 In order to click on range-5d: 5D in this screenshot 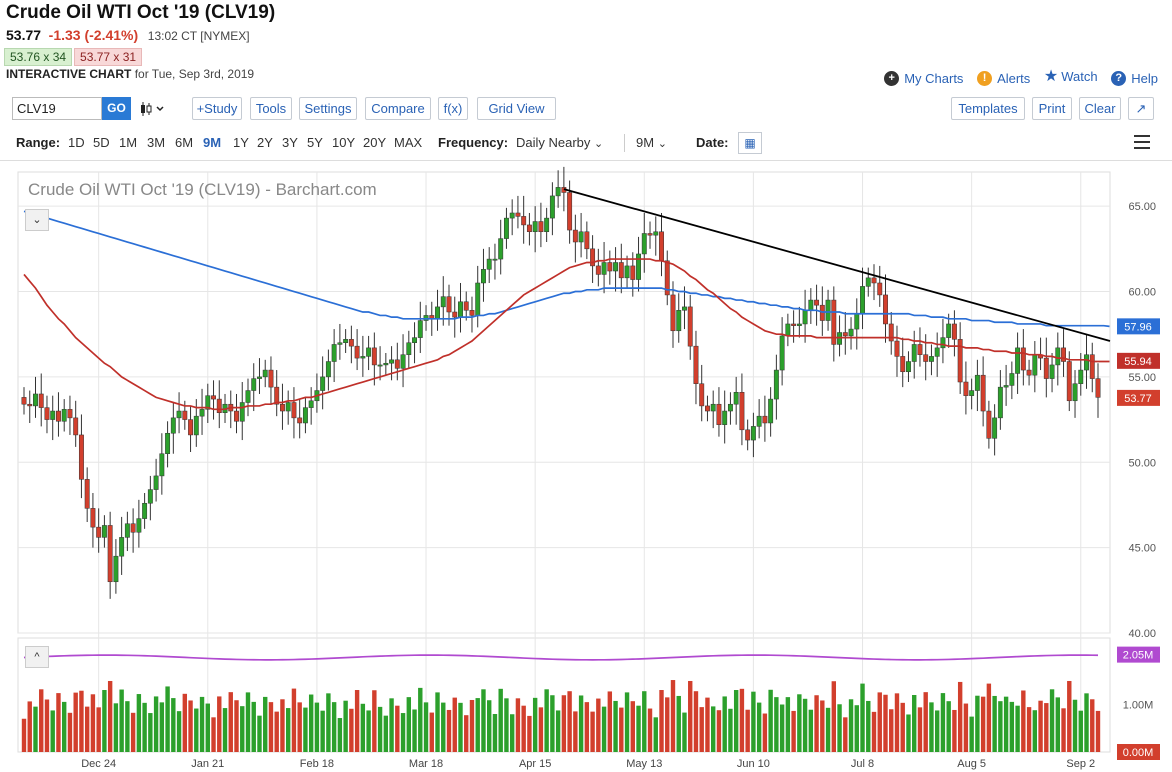, I will do `click(101, 142)`.